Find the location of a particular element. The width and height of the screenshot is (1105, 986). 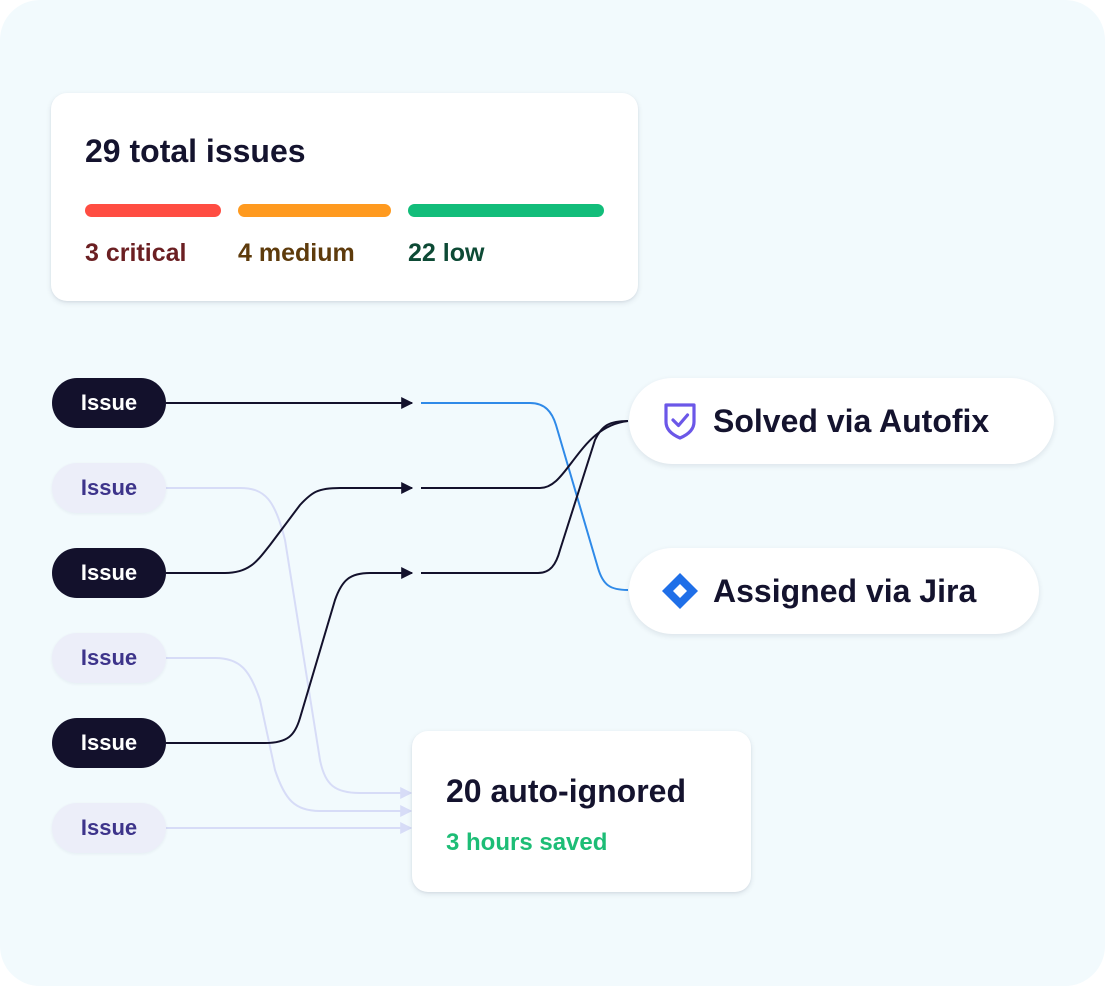

auto-ignored-card: 20 auto-ignored 3 hours saved is located at coordinates (581, 811).